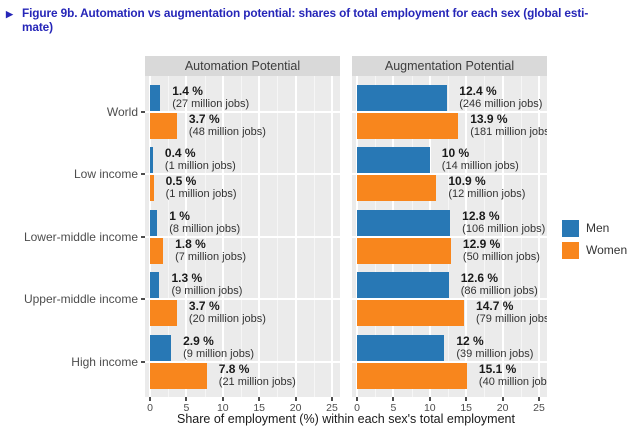  I want to click on bar-jobs-label: (86 million jobs), so click(499, 291).